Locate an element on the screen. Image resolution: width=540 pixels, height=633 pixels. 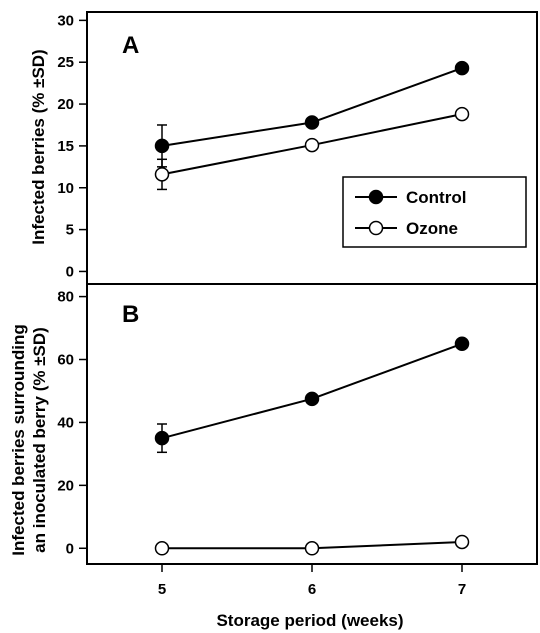
panel-b-y-tick-label: 60 is located at coordinates (65, 360).